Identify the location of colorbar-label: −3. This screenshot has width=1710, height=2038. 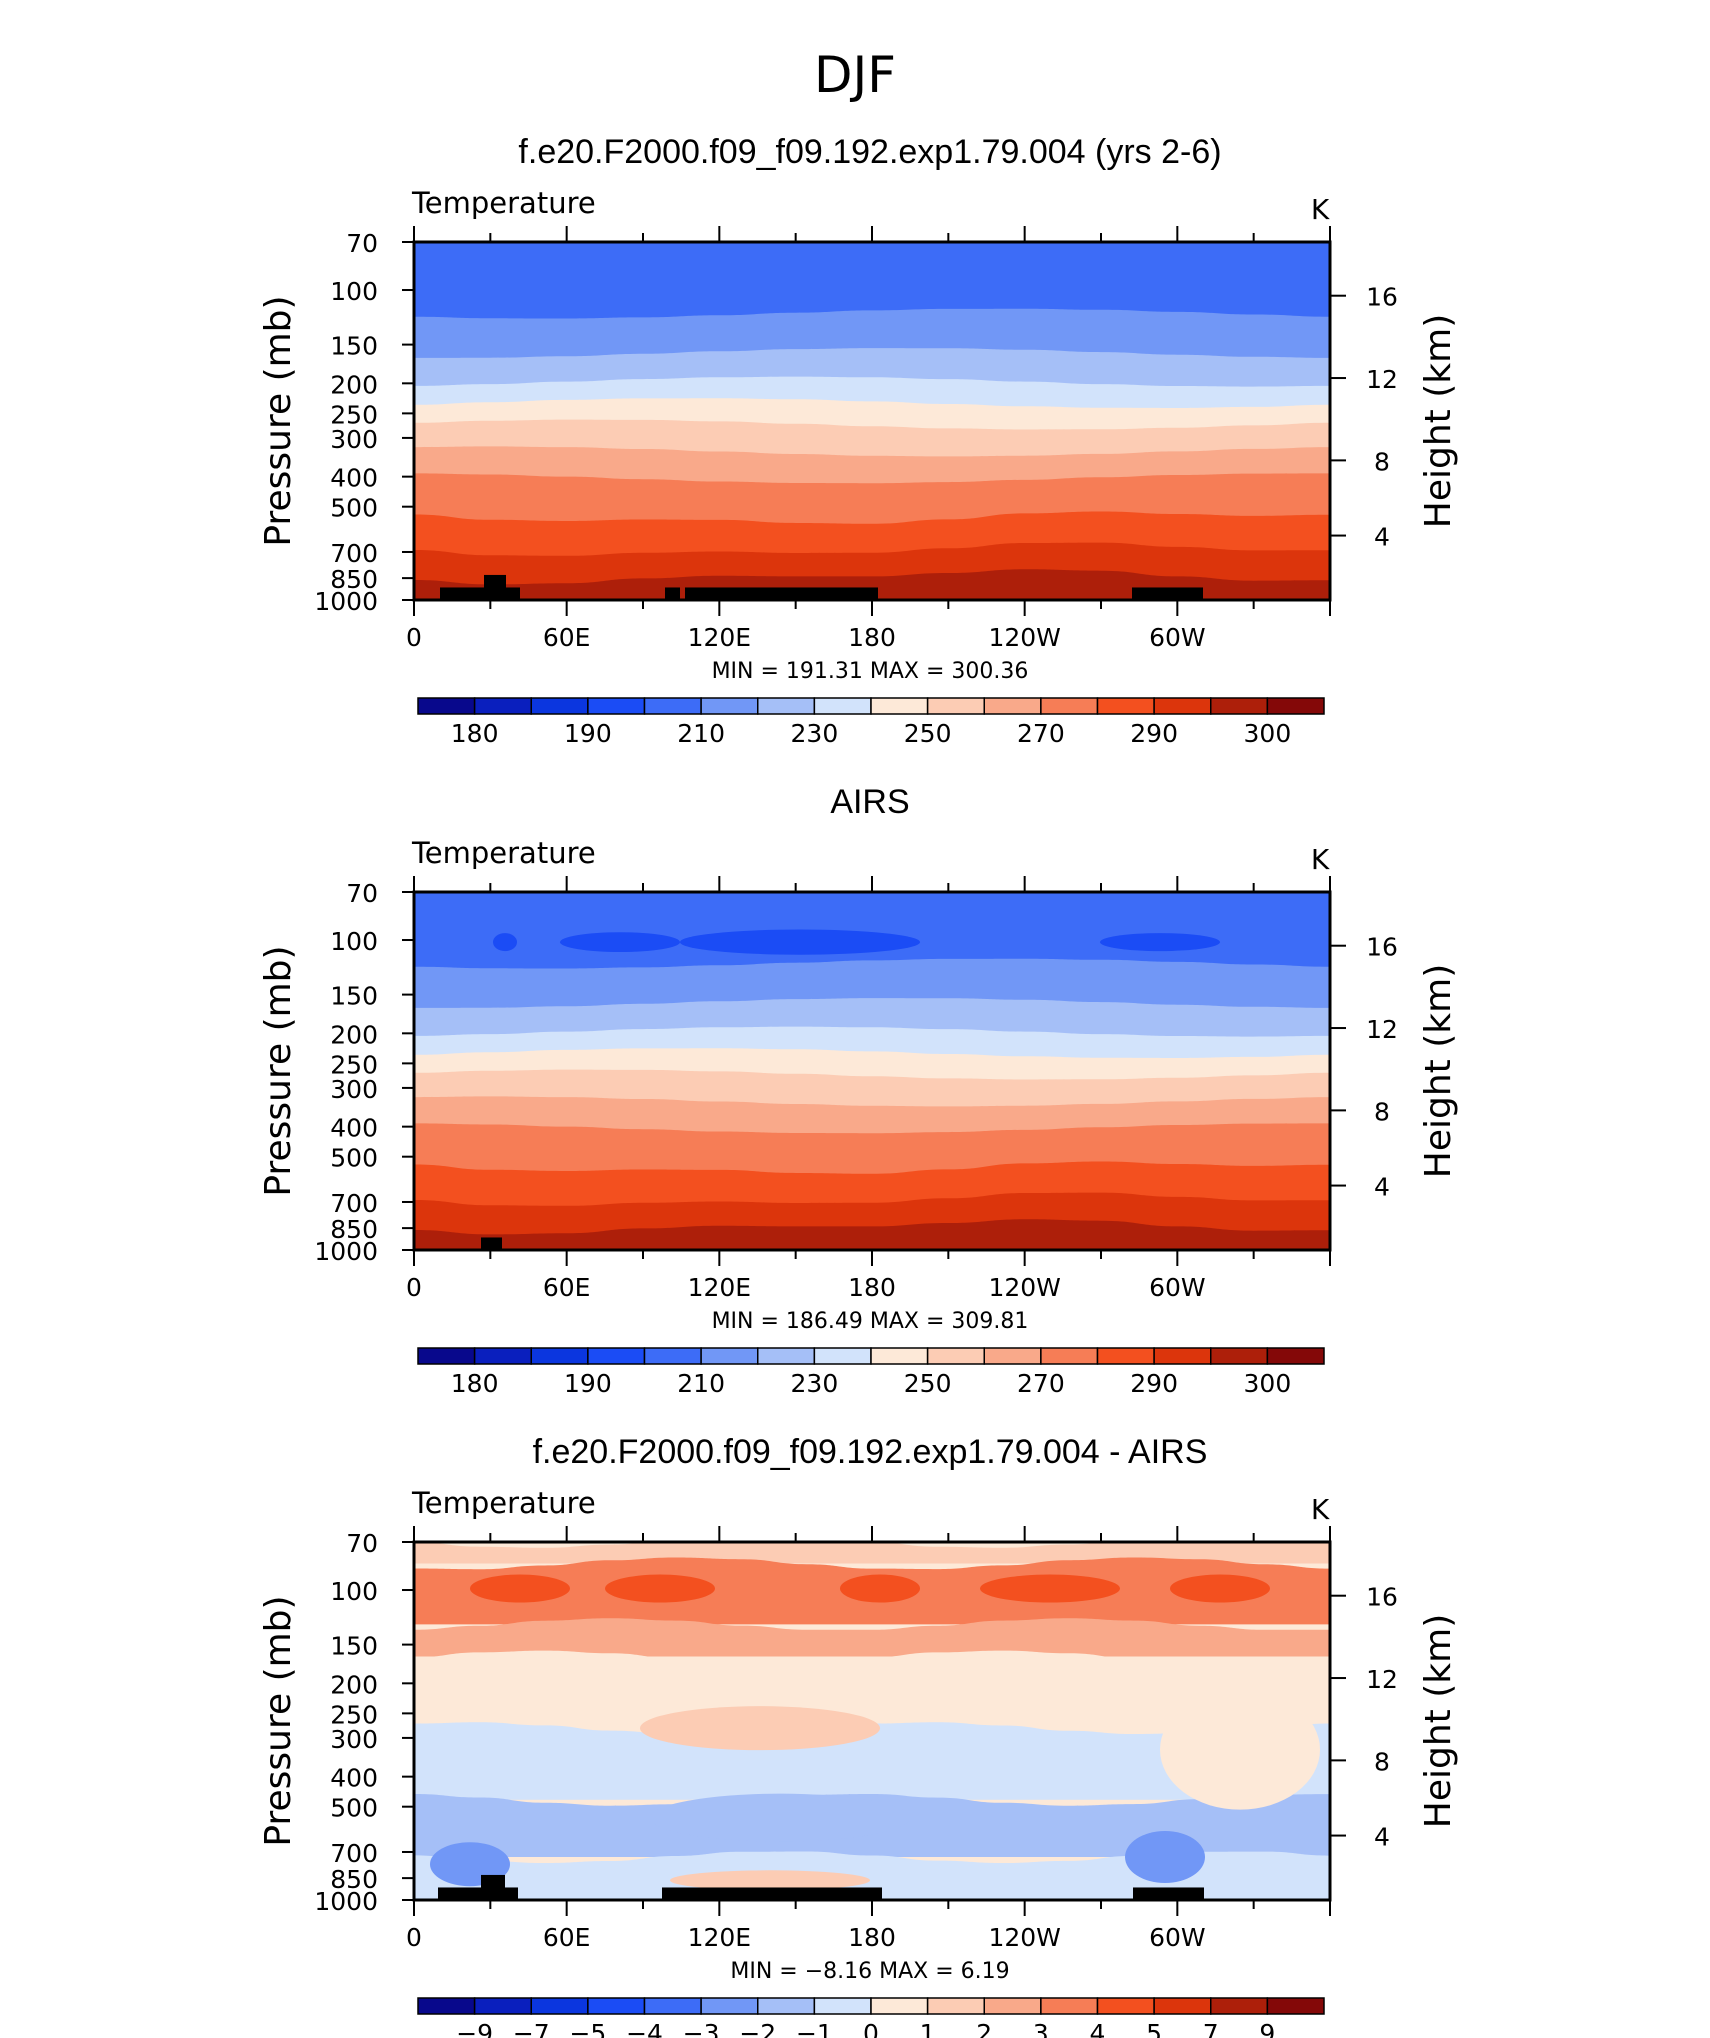
(701, 2028).